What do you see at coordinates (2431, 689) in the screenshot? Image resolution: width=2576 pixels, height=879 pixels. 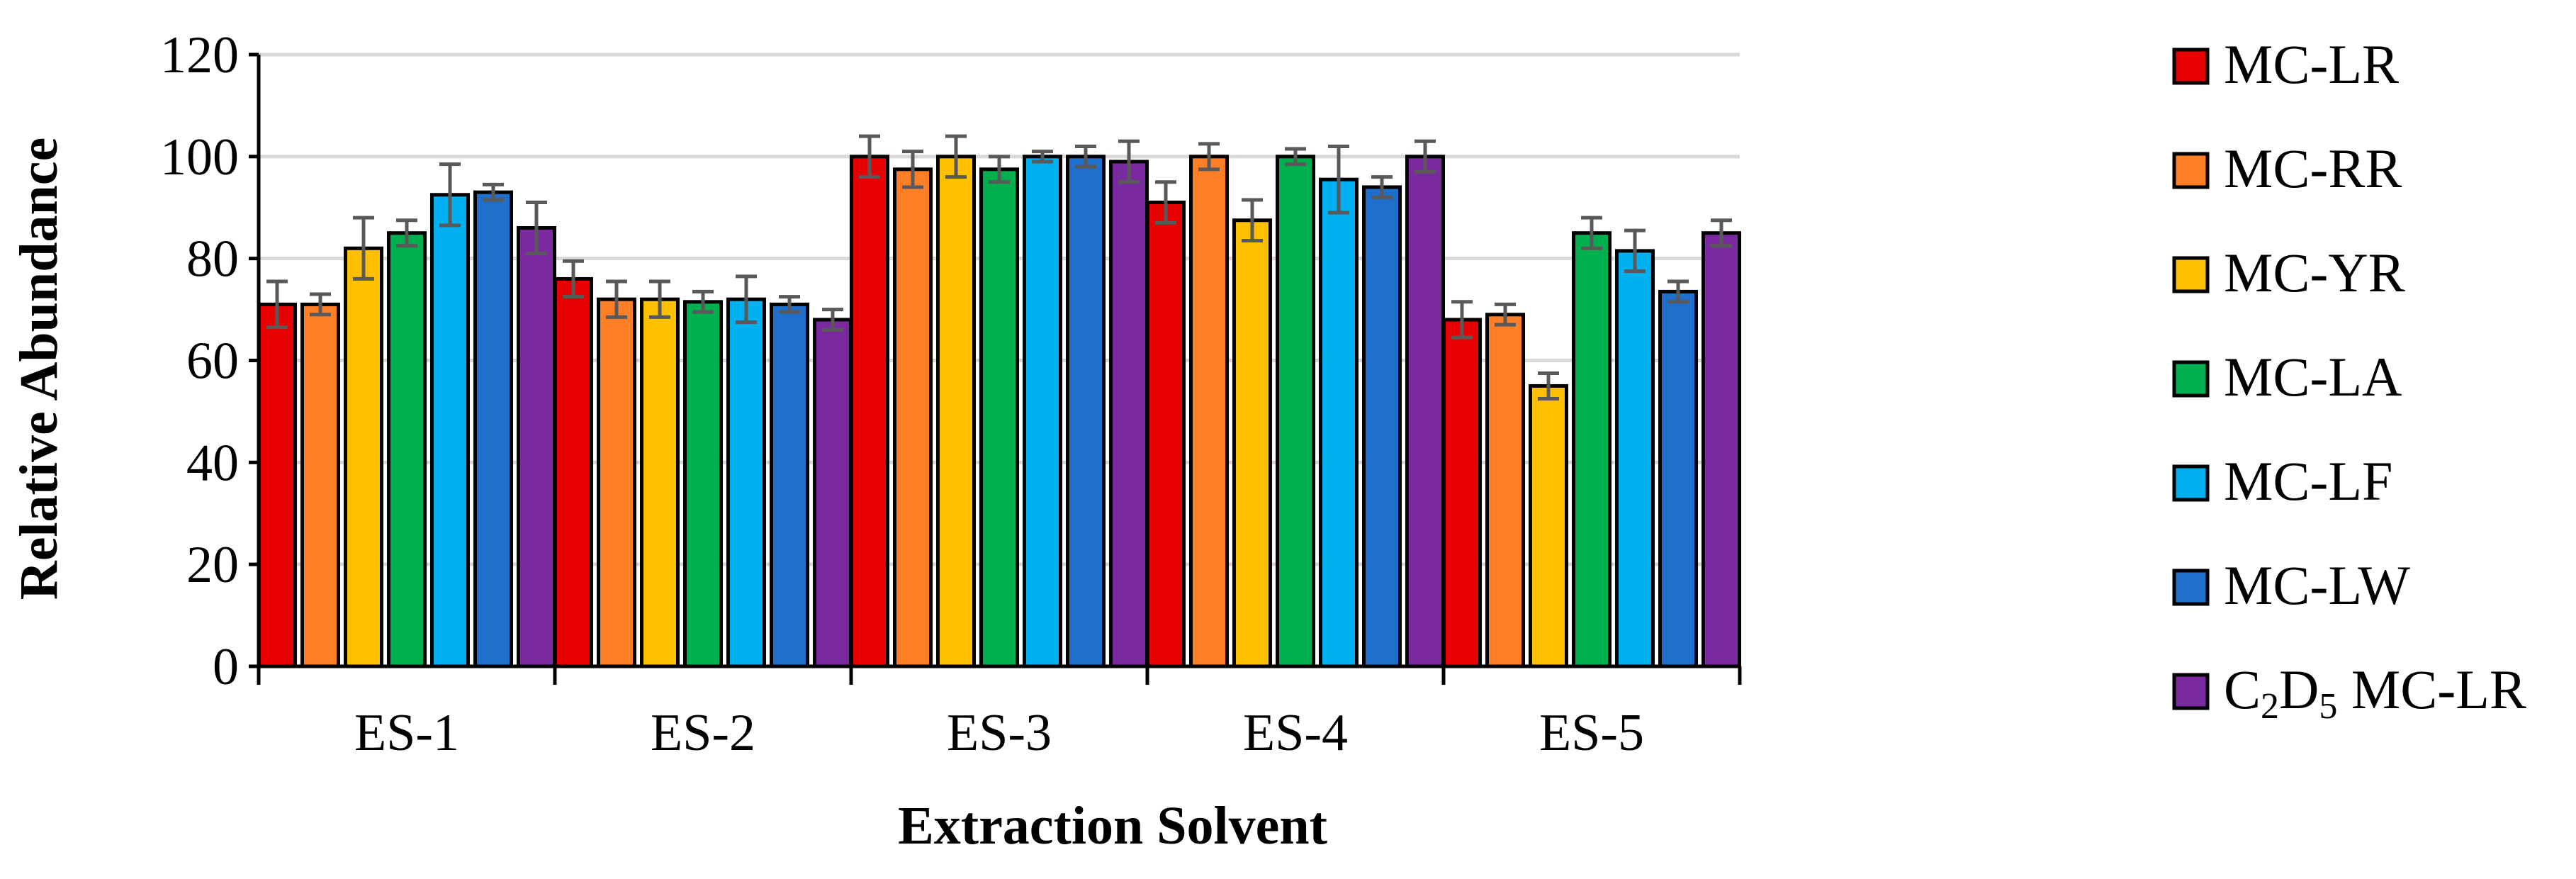 I see `legend-text-part: MC-LR` at bounding box center [2431, 689].